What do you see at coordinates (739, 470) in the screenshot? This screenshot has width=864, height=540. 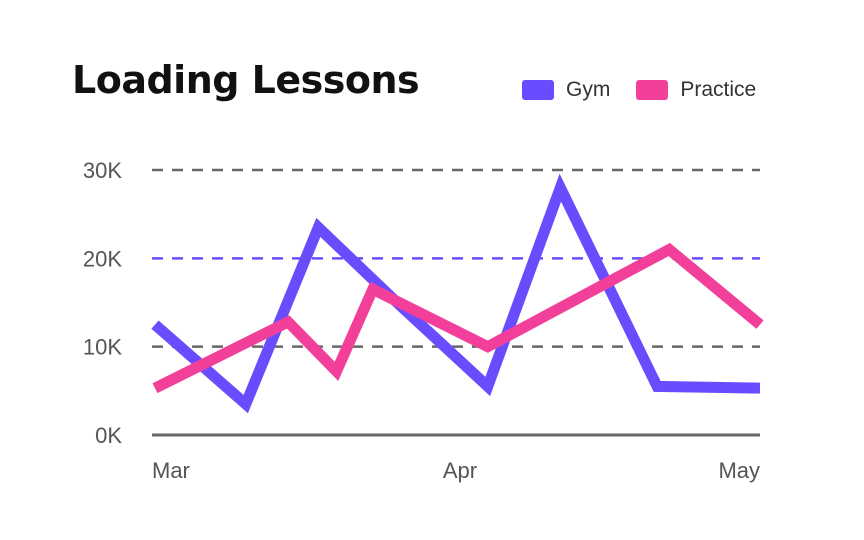 I see `x-tick-label: May` at bounding box center [739, 470].